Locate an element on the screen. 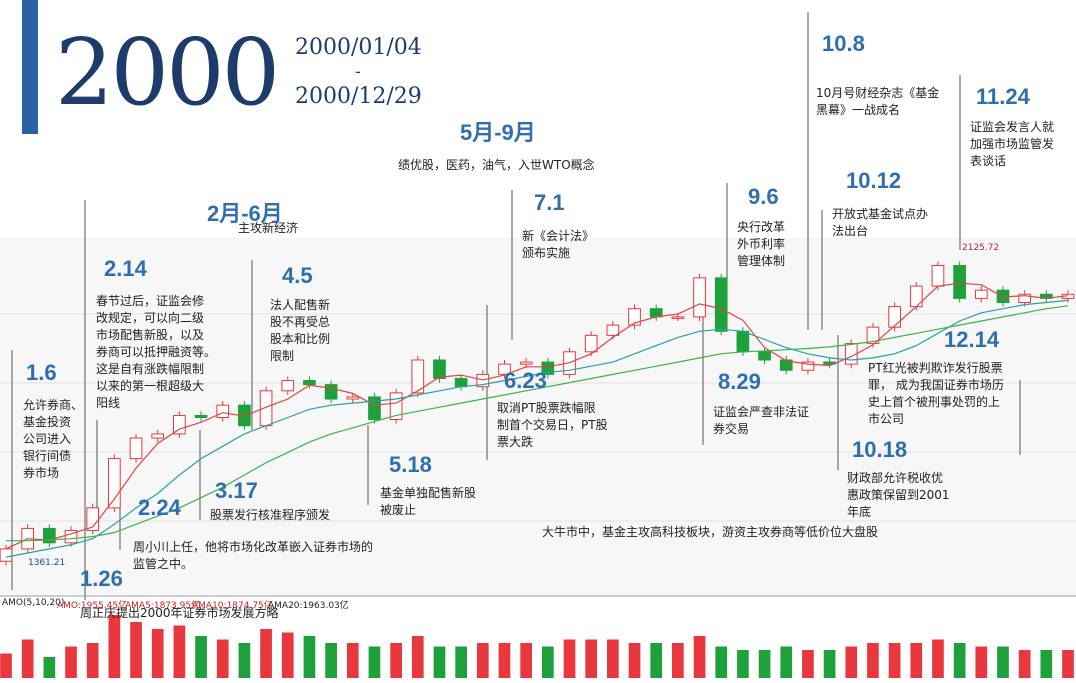 The image size is (1076, 683). event-text: 周小川上任，他将市场化改革嵌入证券市场的 监管之中。 is located at coordinates (253, 555).